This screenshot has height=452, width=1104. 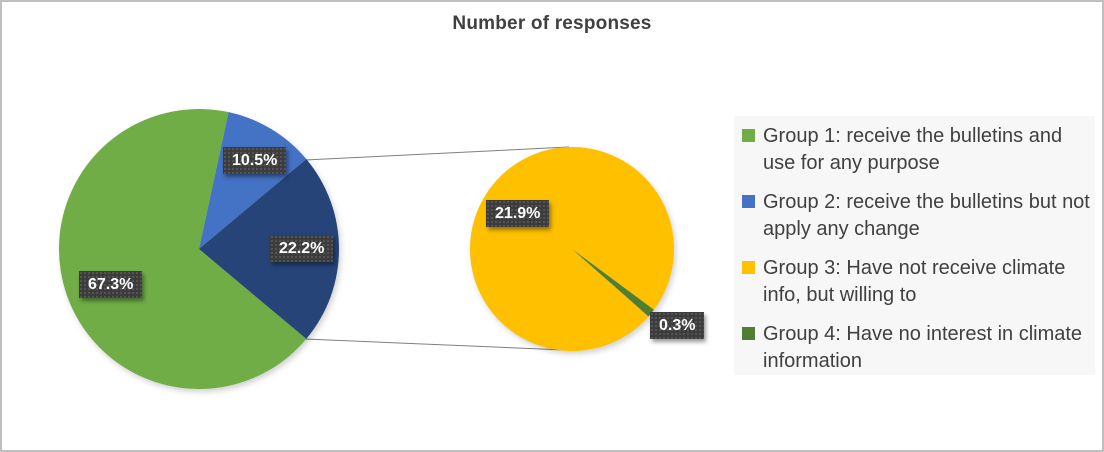 I want to click on legend-swatch-group2-icon, so click(x=748, y=201).